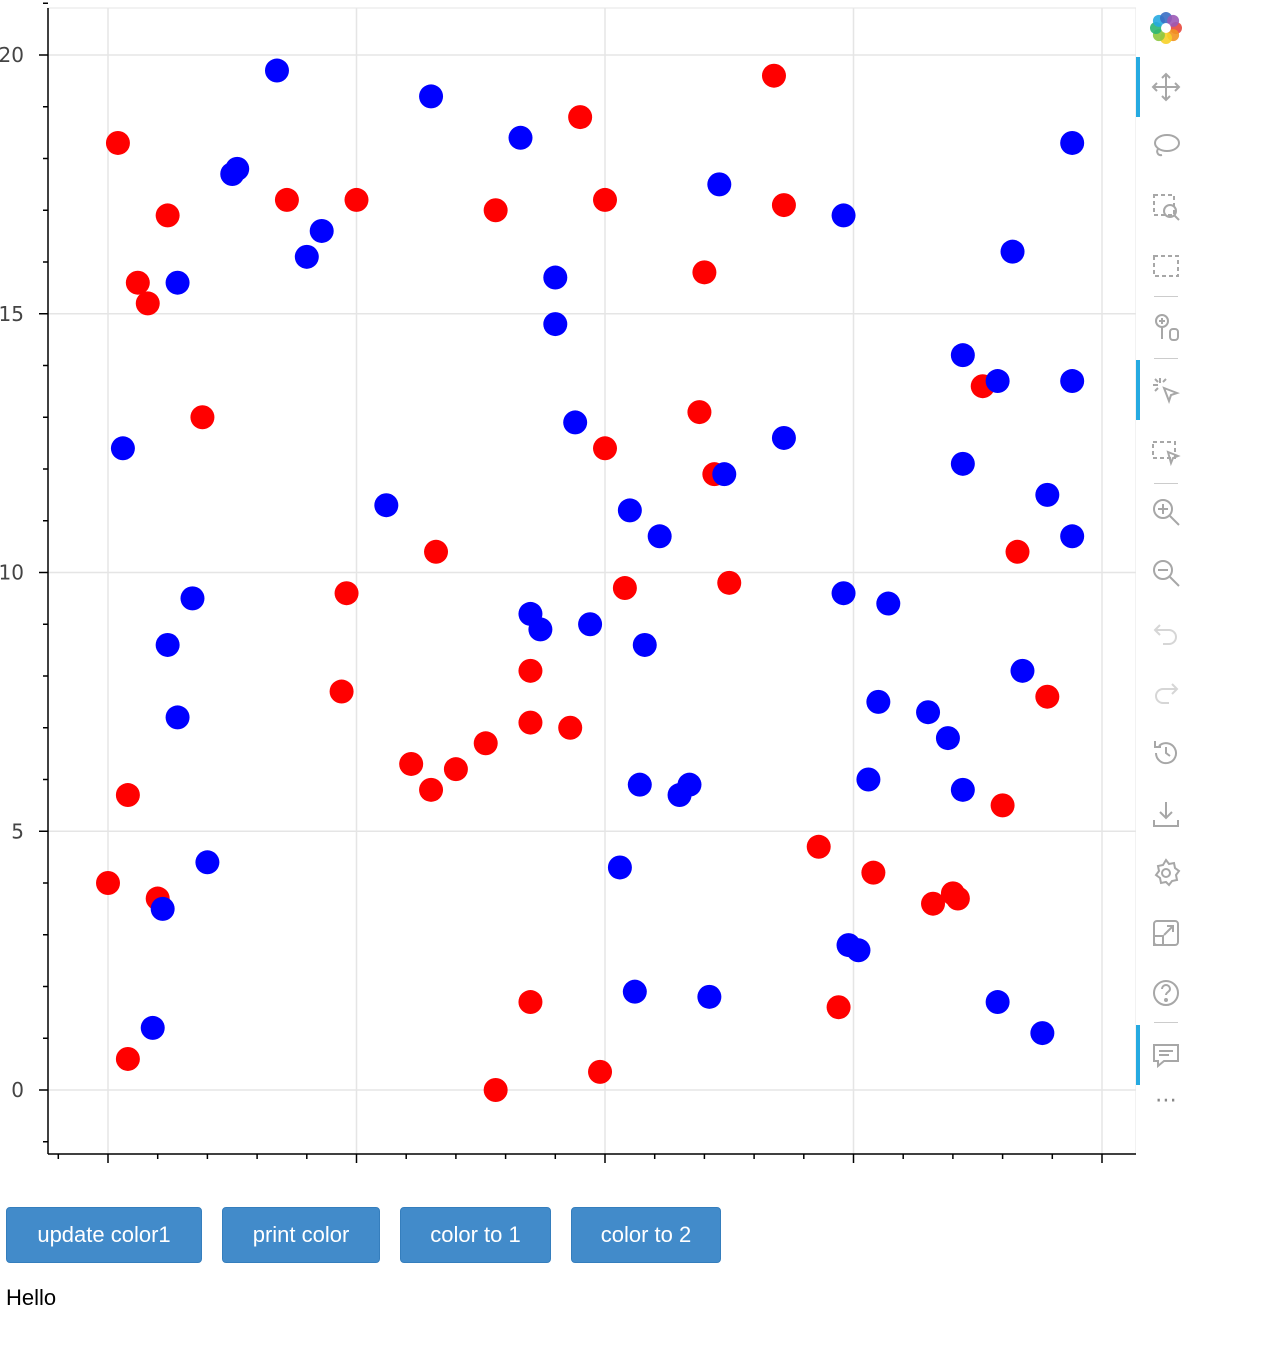 The height and width of the screenshot is (1369, 1270). Describe the element at coordinates (1166, 452) in the screenshot. I see `box-edit-icon` at that location.